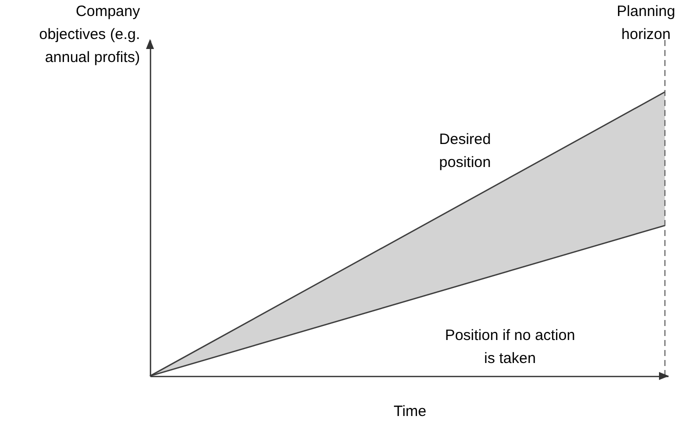 The image size is (684, 439). What do you see at coordinates (646, 23) in the screenshot?
I see `text: Planning horizon` at bounding box center [646, 23].